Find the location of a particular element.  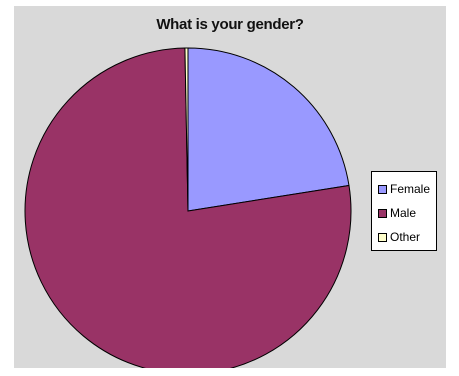

legend-item-female: Female is located at coordinates (407, 189).